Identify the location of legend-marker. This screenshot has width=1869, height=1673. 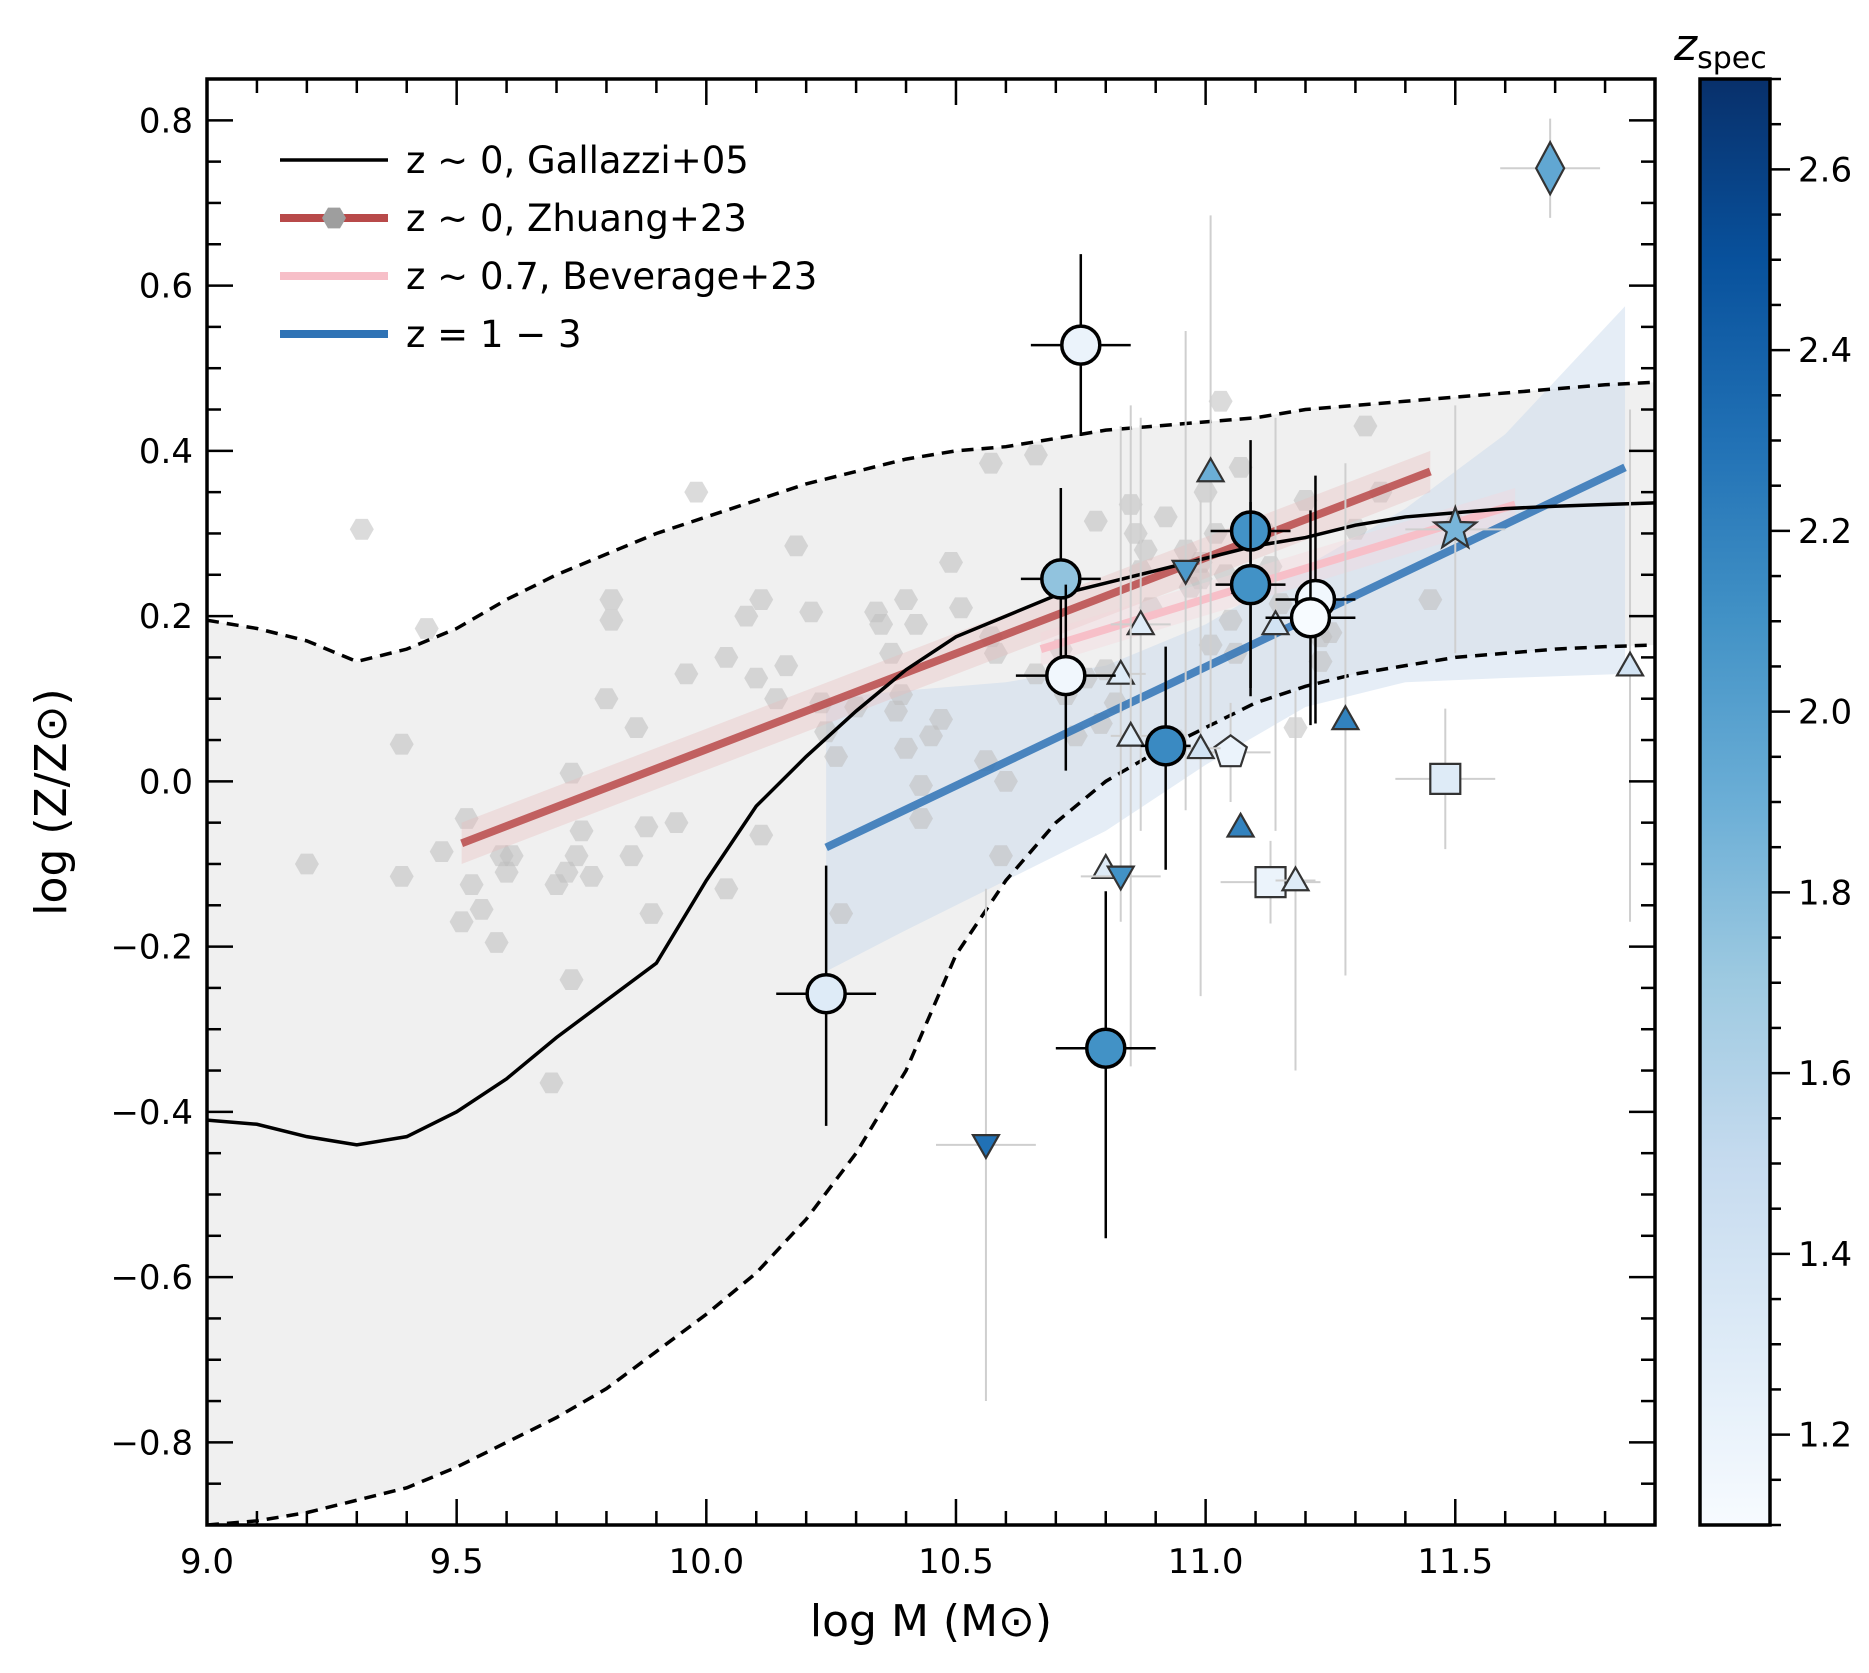
(334, 218).